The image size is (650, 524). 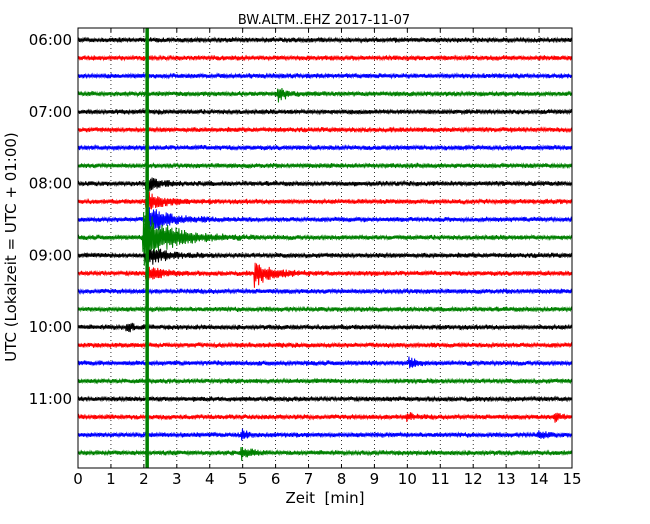 What do you see at coordinates (50, 255) in the screenshot?
I see `y-tick-label: 09:00` at bounding box center [50, 255].